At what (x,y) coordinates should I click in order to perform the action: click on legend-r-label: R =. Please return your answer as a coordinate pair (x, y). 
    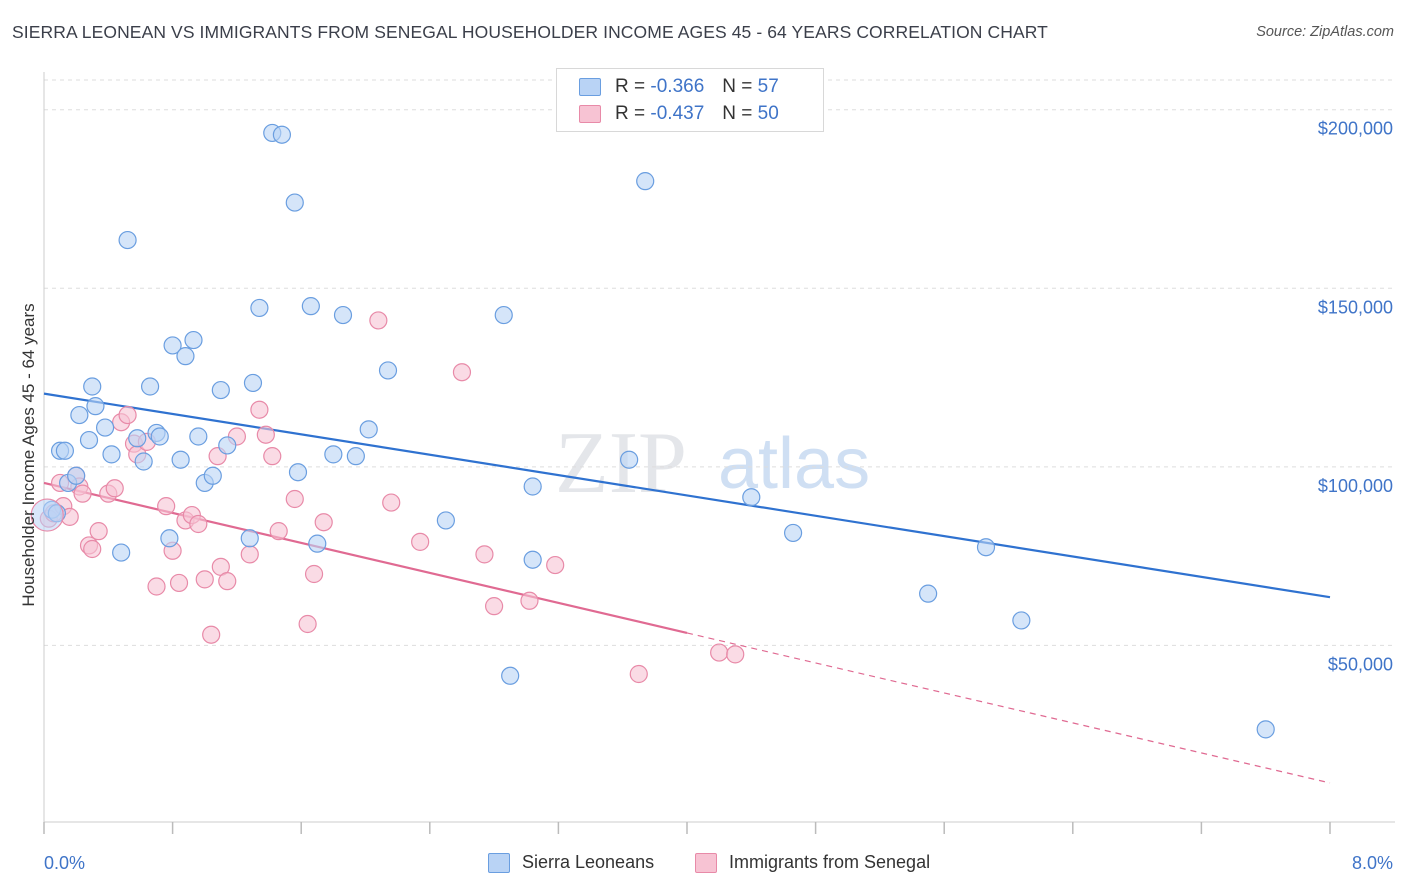
    Looking at the image, I should click on (630, 86).